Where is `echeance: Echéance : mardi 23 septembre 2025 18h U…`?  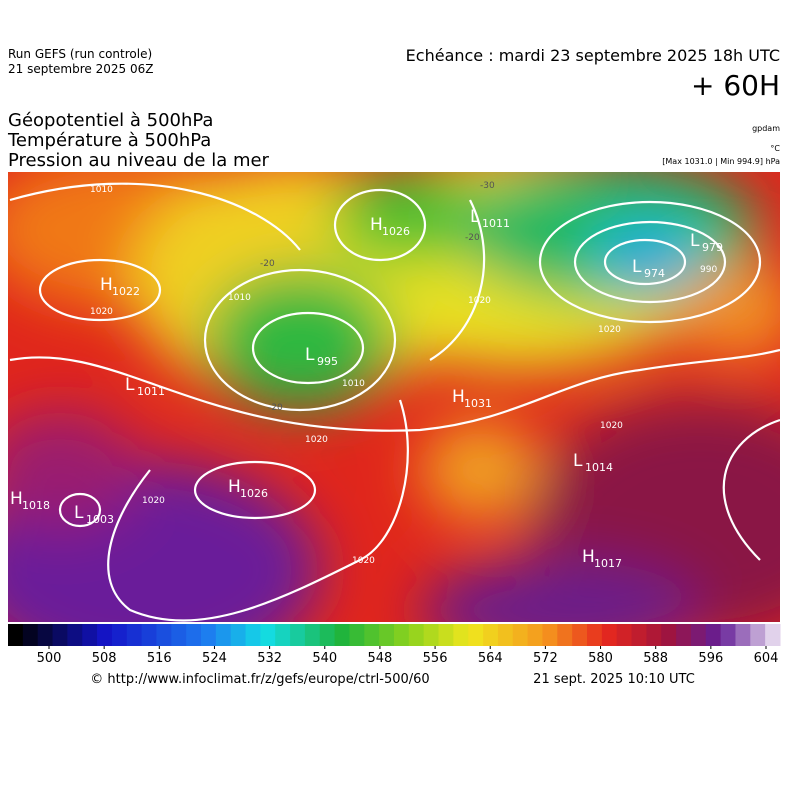 echeance: Echéance : mardi 23 septembre 2025 18h U… is located at coordinates (593, 55).